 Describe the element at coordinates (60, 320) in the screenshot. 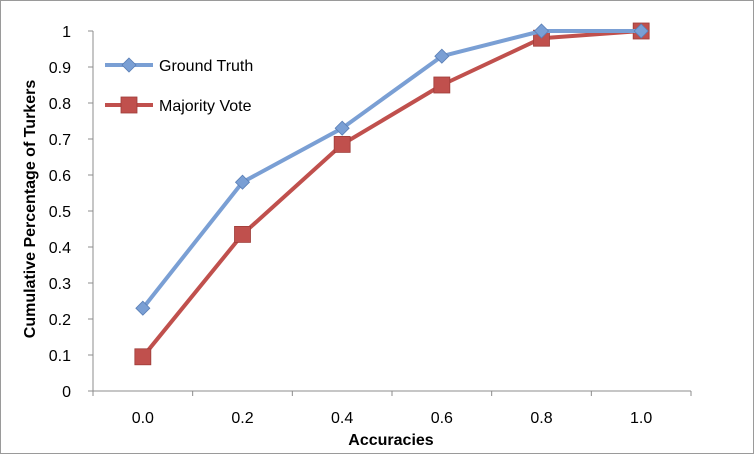

I see `y-tick-label: 0.2` at that location.